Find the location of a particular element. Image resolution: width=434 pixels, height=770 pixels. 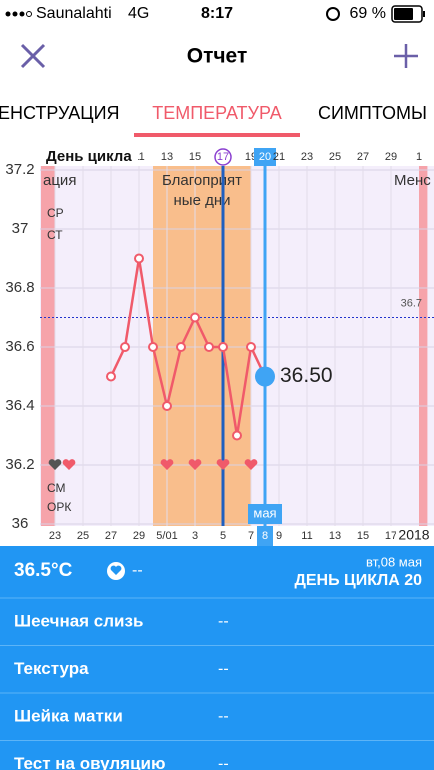

x2-tick-label: 27 is located at coordinates (363, 157).